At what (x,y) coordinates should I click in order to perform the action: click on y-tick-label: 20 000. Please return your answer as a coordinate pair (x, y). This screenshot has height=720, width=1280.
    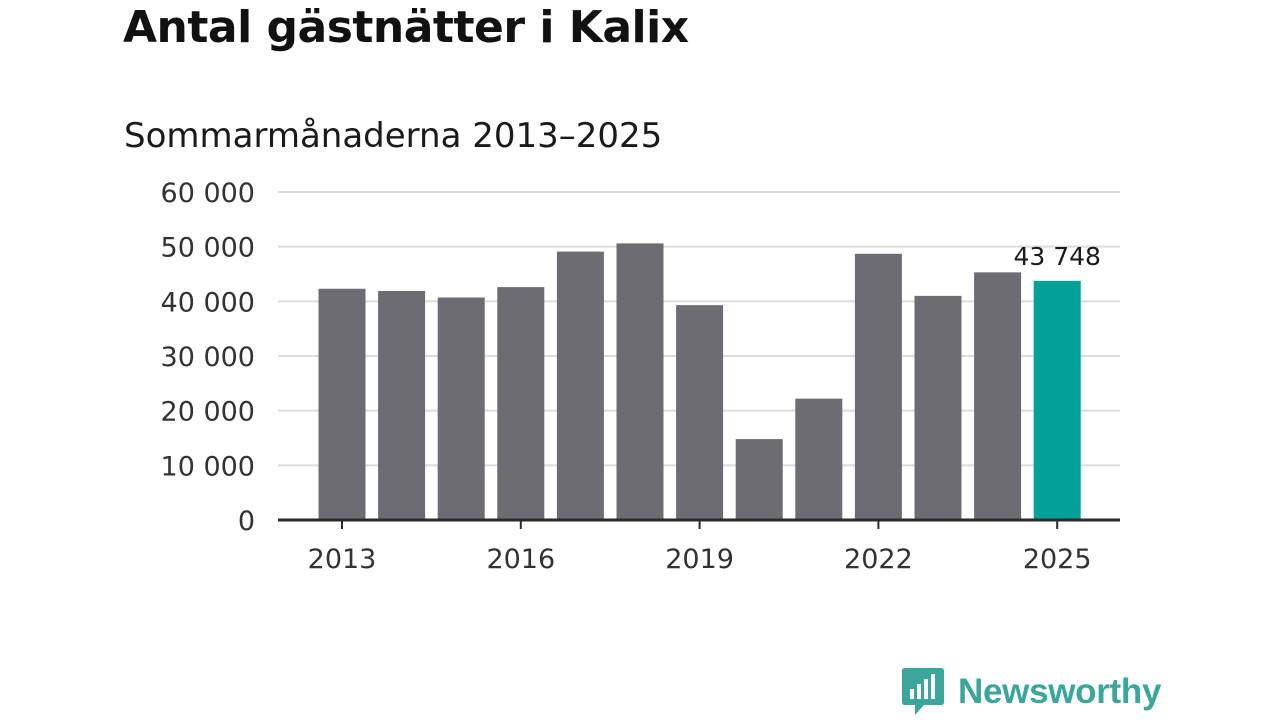
    Looking at the image, I should click on (208, 412).